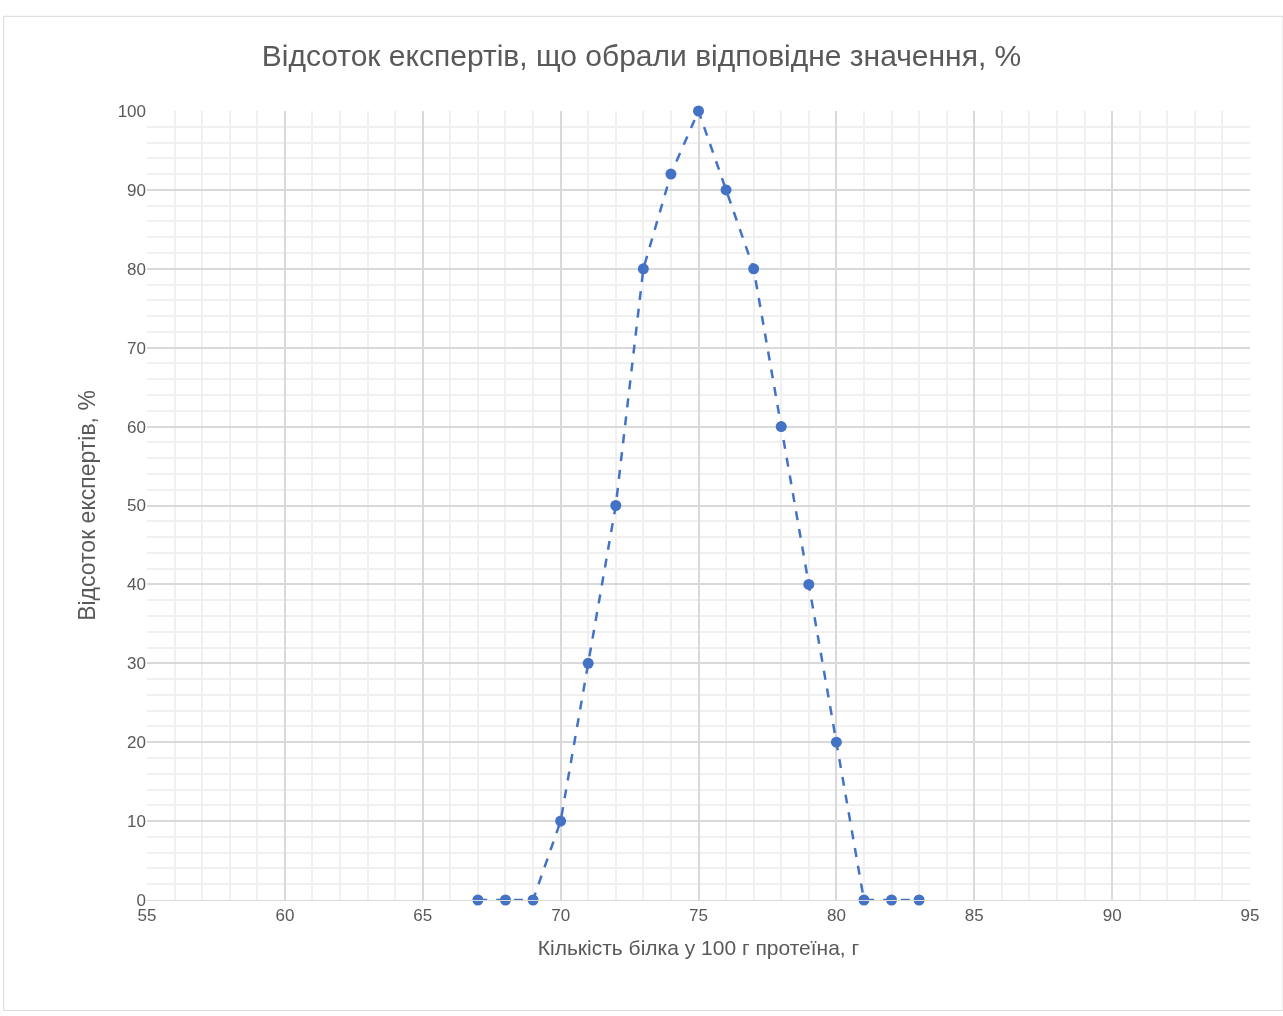 The height and width of the screenshot is (1016, 1283). I want to click on y-tick-label: 60, so click(136, 427).